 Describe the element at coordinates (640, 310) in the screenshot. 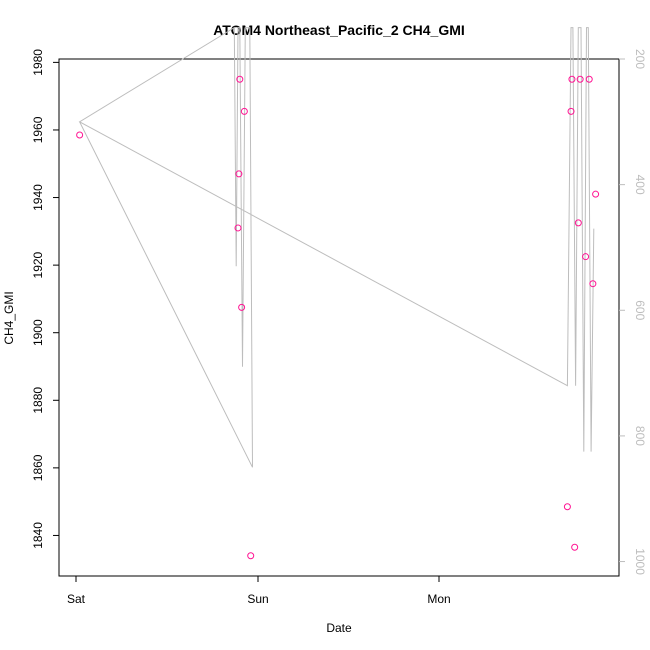

I see `y2-tick-label: 600` at that location.